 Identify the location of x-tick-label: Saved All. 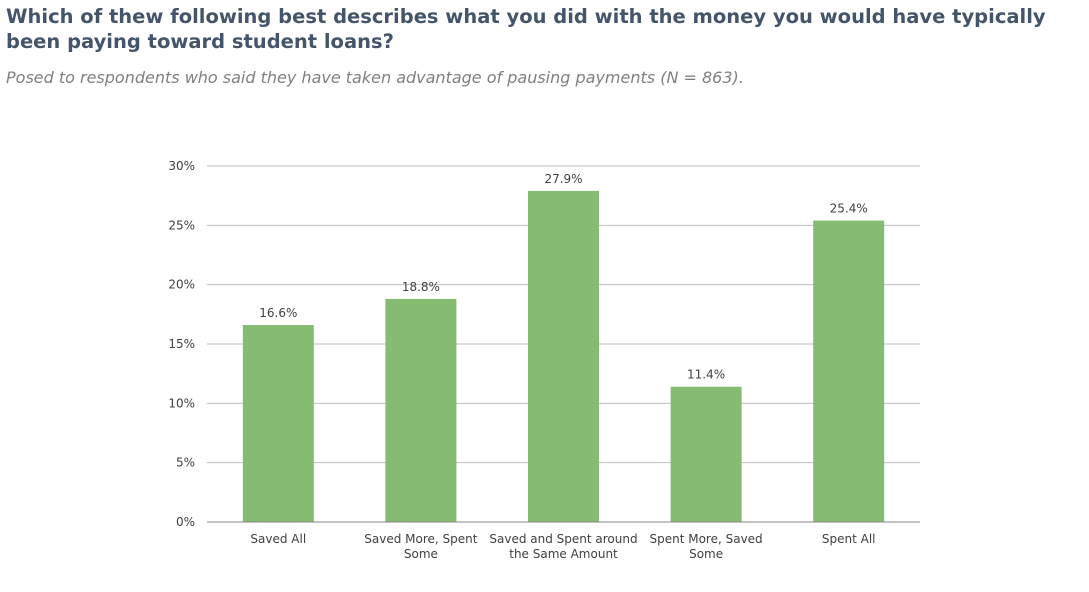
(278, 539).